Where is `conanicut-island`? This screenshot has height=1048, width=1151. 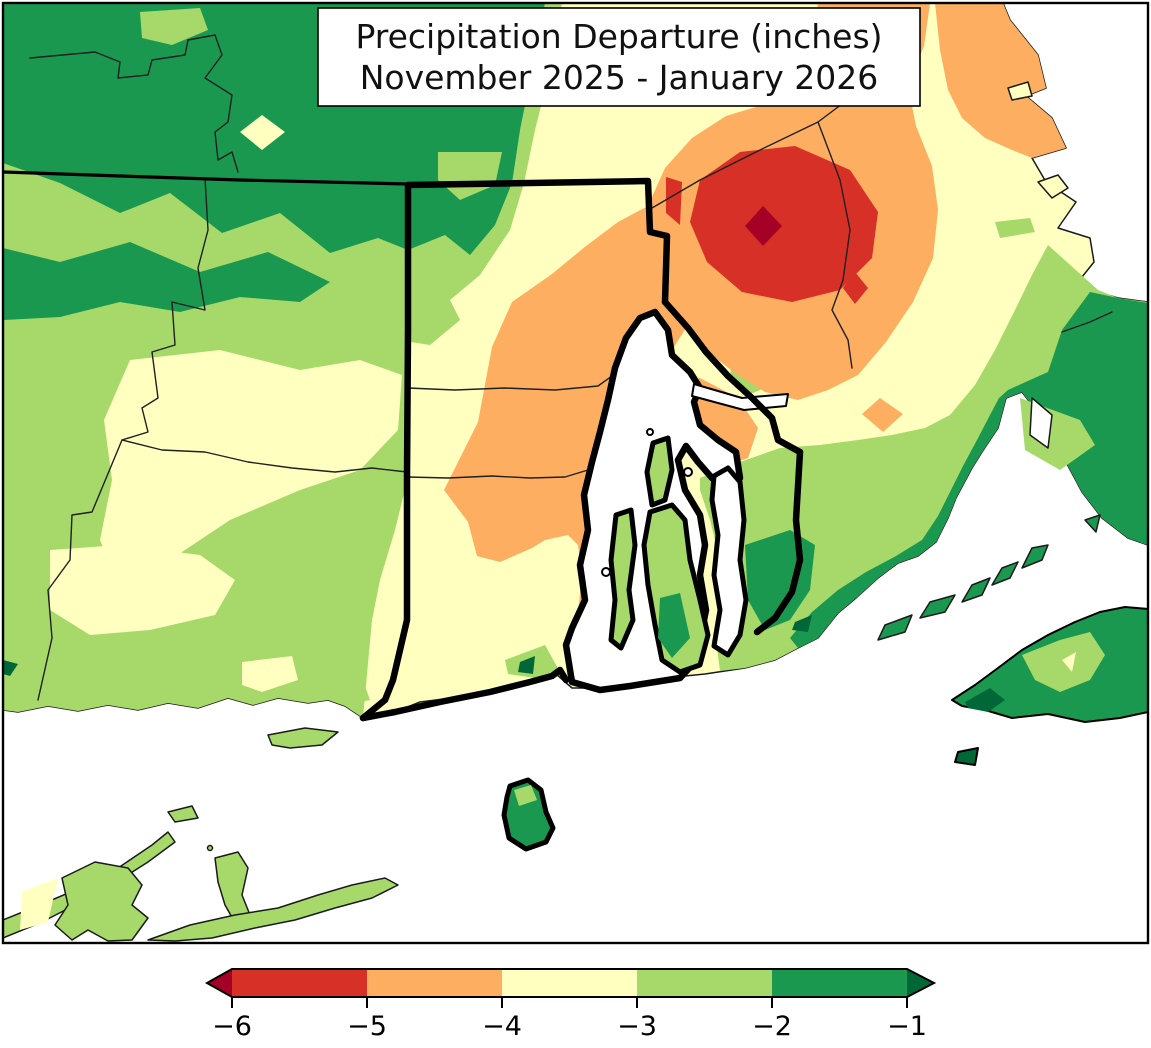
conanicut-island is located at coordinates (623, 579).